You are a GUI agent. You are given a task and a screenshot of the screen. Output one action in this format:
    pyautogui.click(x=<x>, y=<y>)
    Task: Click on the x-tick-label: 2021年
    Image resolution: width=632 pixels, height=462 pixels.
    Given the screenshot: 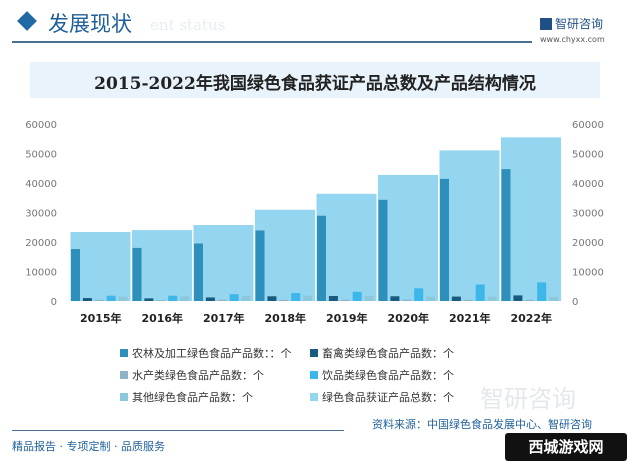 What is the action you would take?
    pyautogui.click(x=470, y=318)
    